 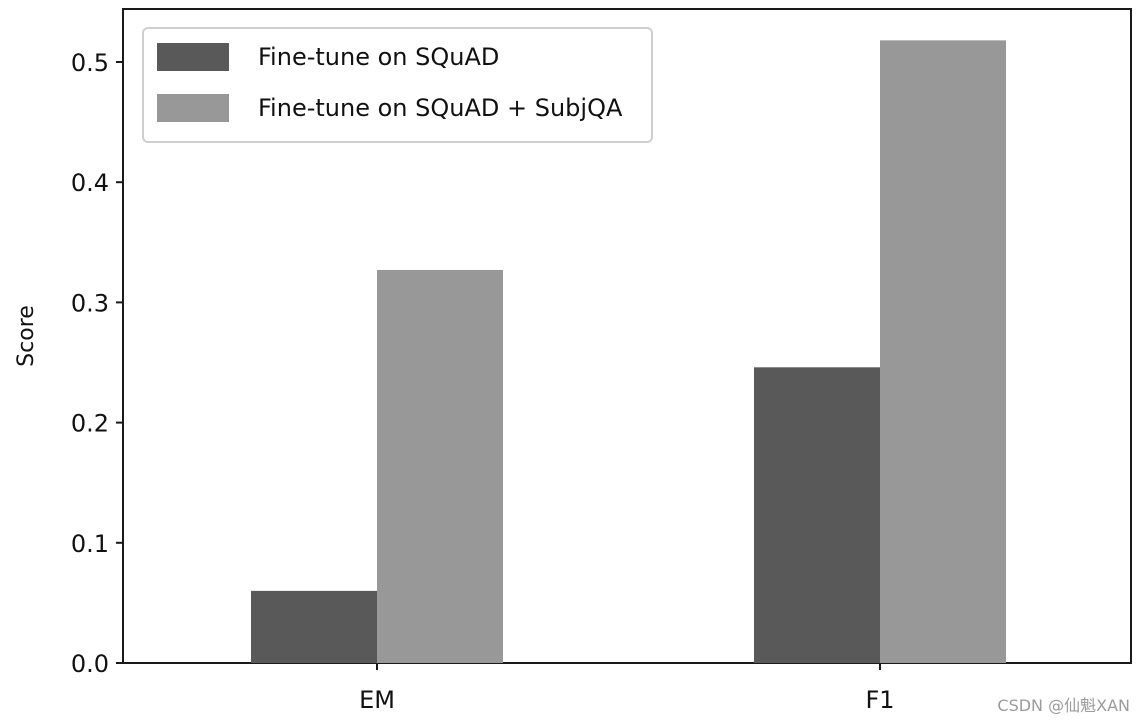 What do you see at coordinates (26, 336) in the screenshot?
I see `y-axis-label: Score` at bounding box center [26, 336].